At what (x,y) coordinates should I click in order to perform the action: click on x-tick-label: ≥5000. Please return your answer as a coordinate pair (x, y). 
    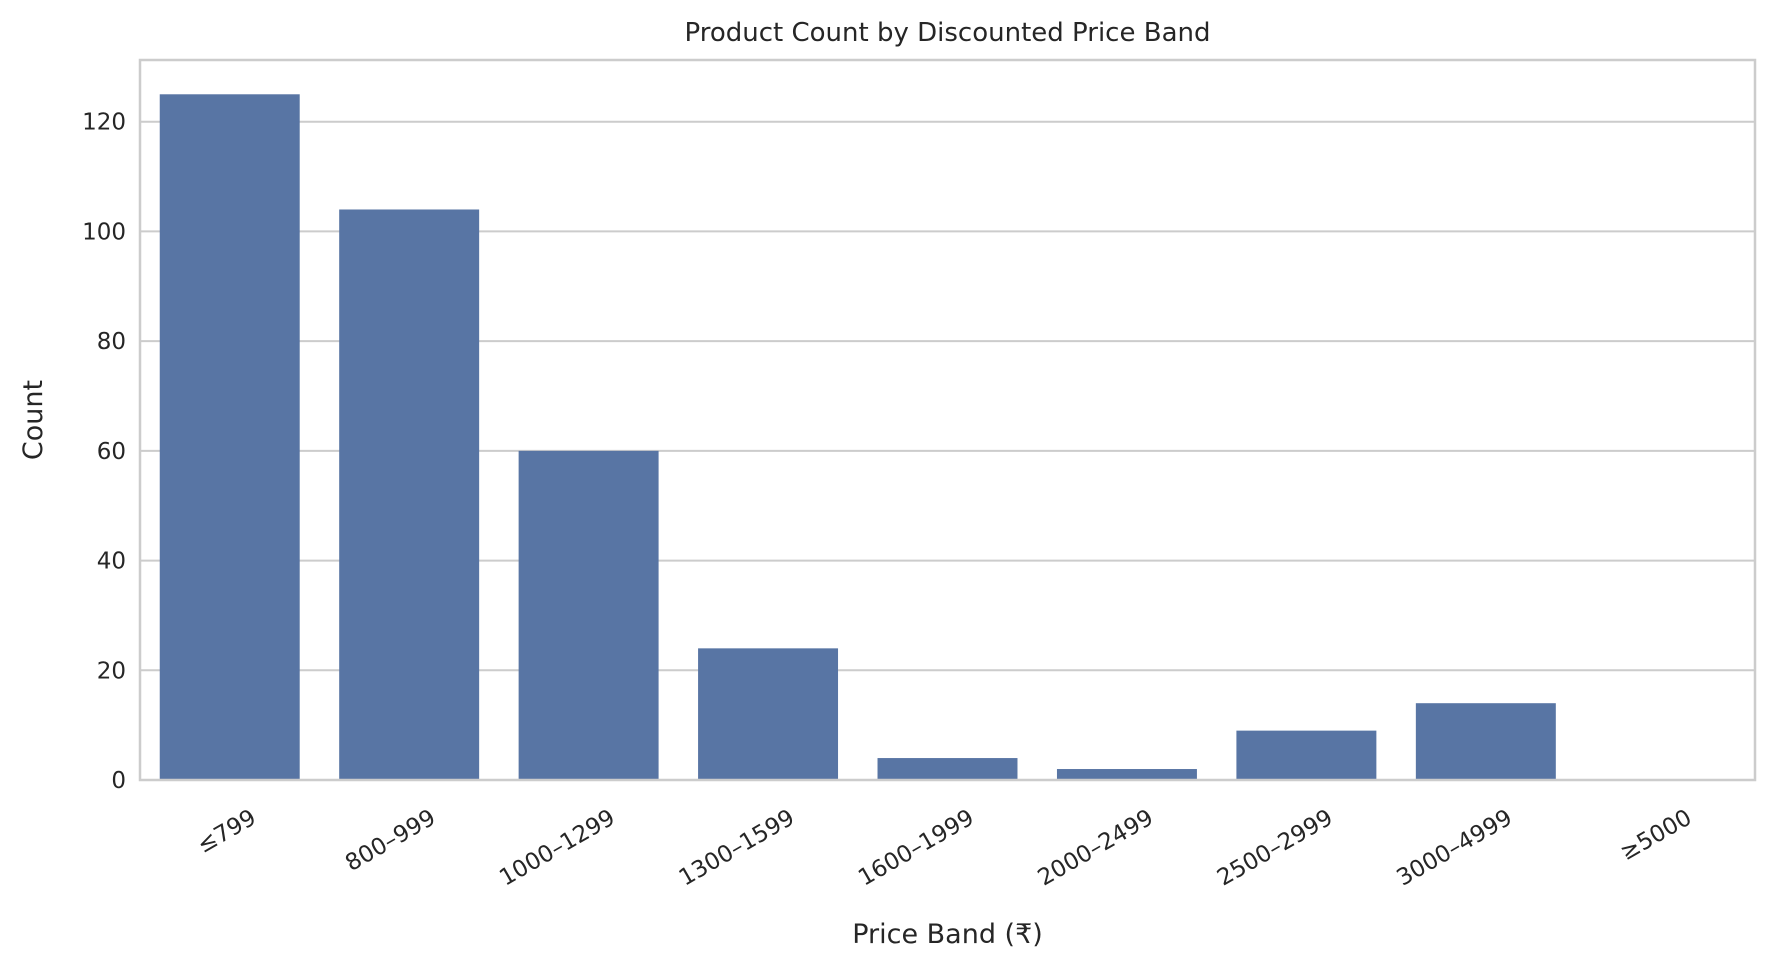
    Looking at the image, I should click on (1656, 835).